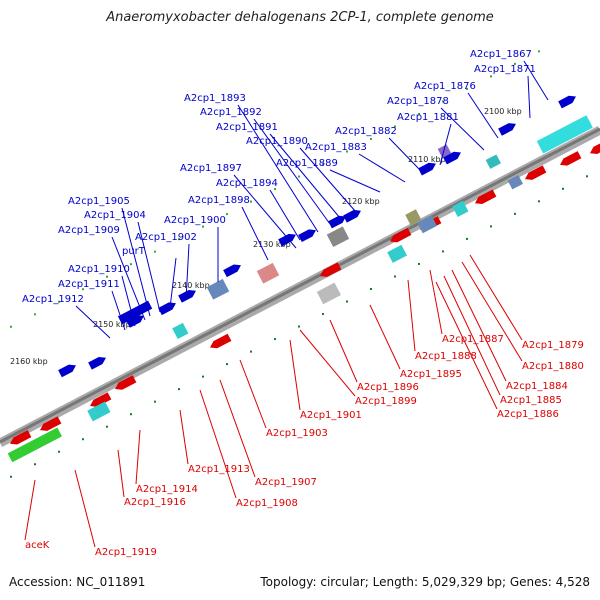 Image resolution: width=600 pixels, height=600 pixels. I want to click on forward-gene-label: A2cp1_1912, so click(53, 299).